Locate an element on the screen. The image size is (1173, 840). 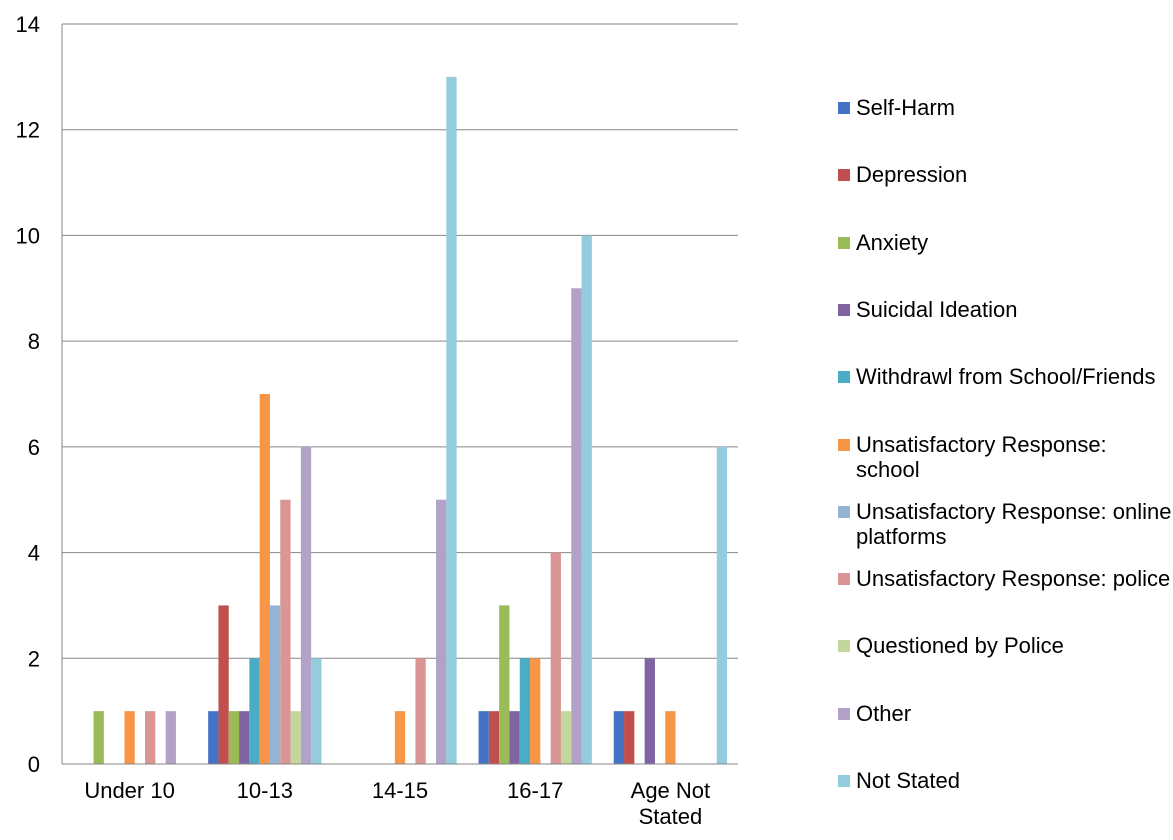
y-tick-label: 4 is located at coordinates (34, 553).